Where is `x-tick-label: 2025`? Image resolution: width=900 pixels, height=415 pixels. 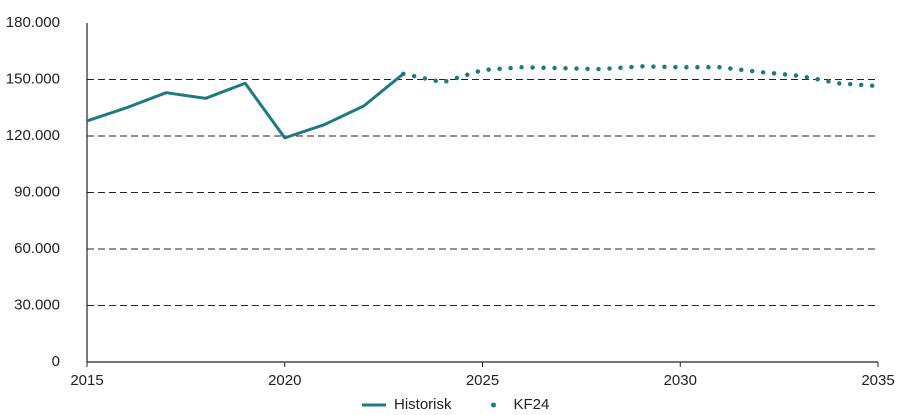 x-tick-label: 2025 is located at coordinates (482, 380).